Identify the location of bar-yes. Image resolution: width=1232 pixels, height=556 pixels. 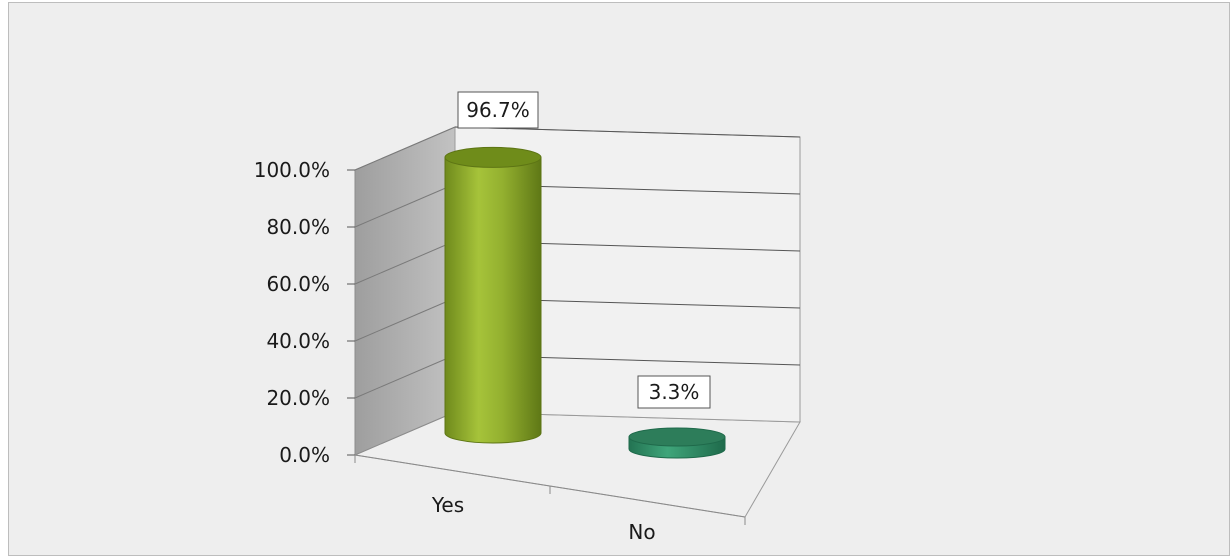
(493, 295).